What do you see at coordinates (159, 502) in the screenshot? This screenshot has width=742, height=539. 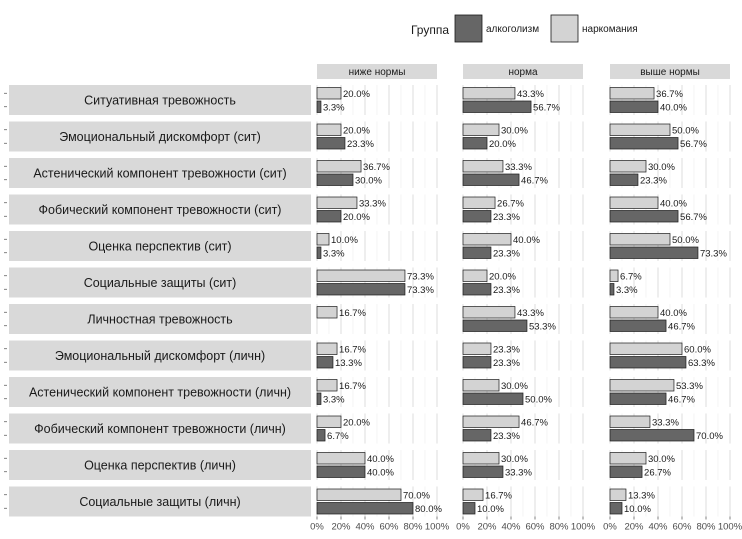 I see `row-label: Социальные защиты (личн)` at bounding box center [159, 502].